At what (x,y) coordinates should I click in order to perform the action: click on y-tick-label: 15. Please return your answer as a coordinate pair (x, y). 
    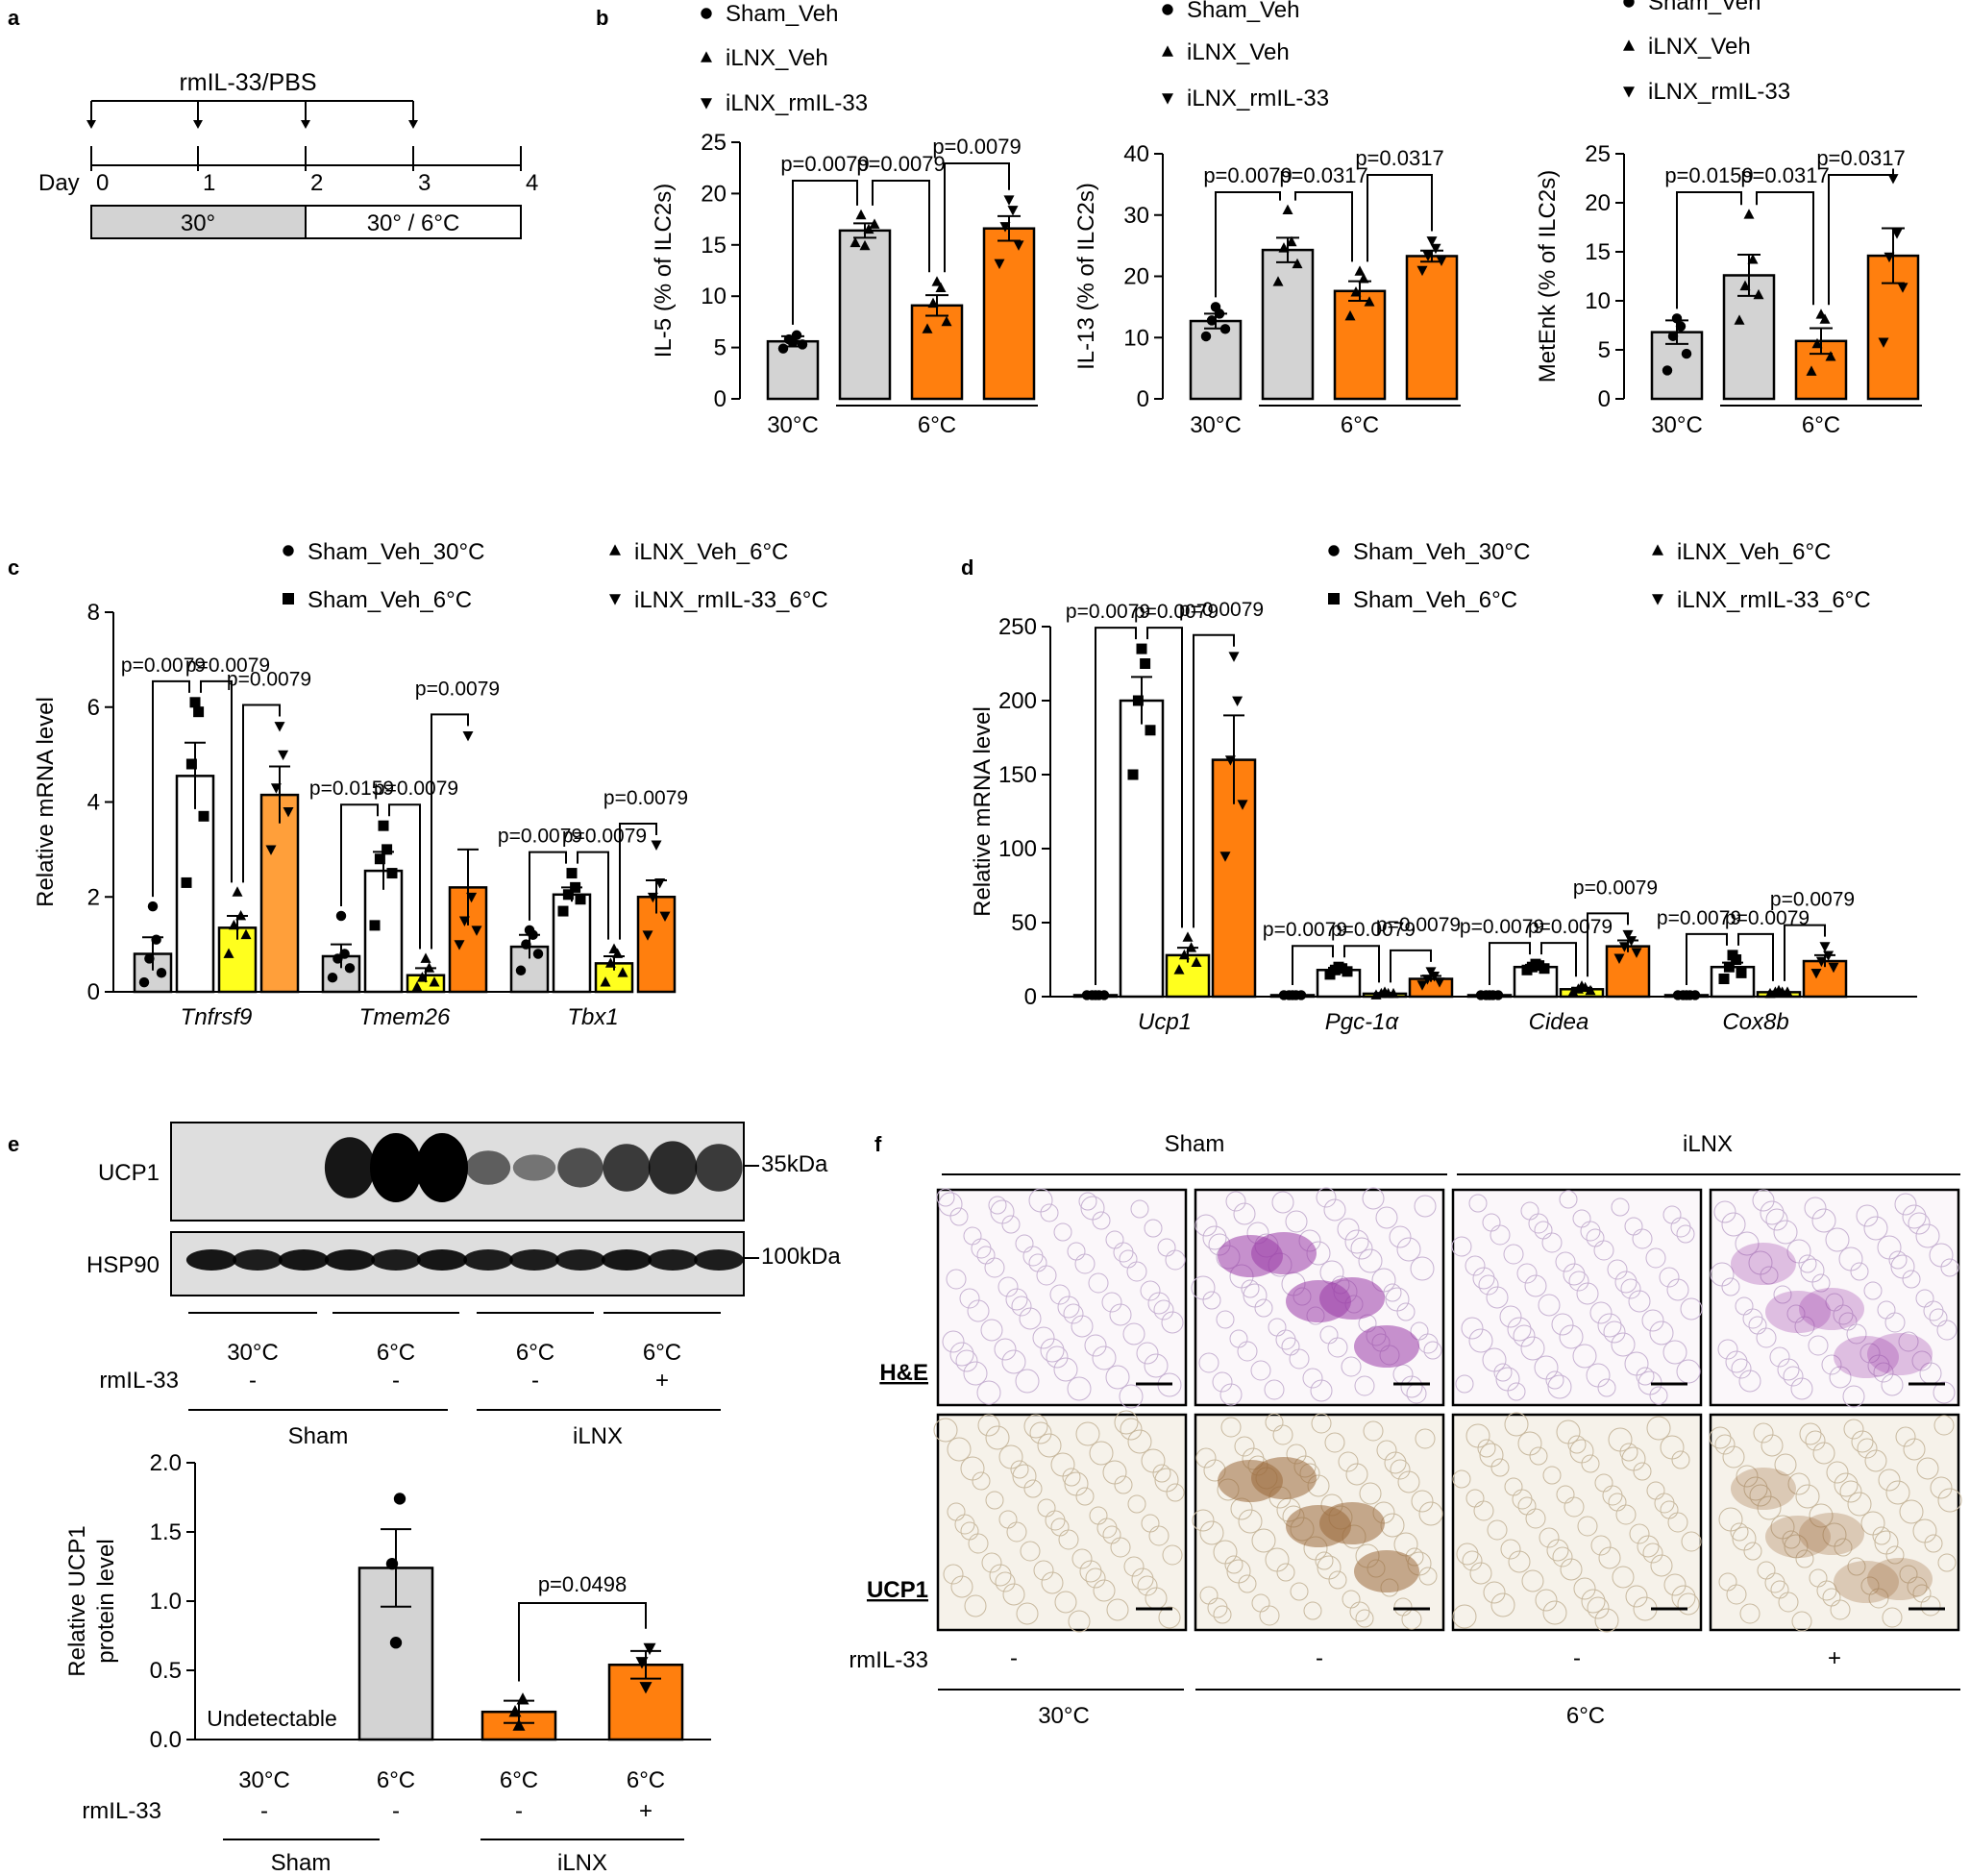
    Looking at the image, I should click on (1598, 252).